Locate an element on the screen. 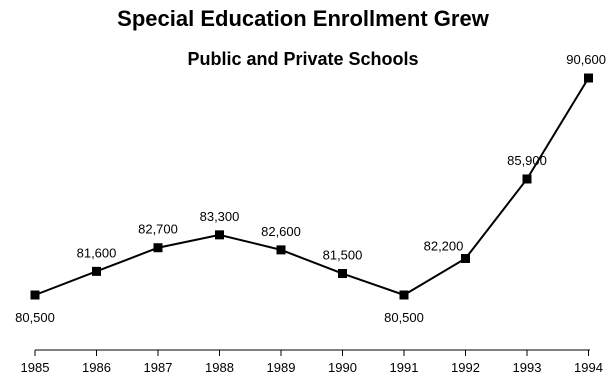  x-axis-ticks is located at coordinates (311, 353).